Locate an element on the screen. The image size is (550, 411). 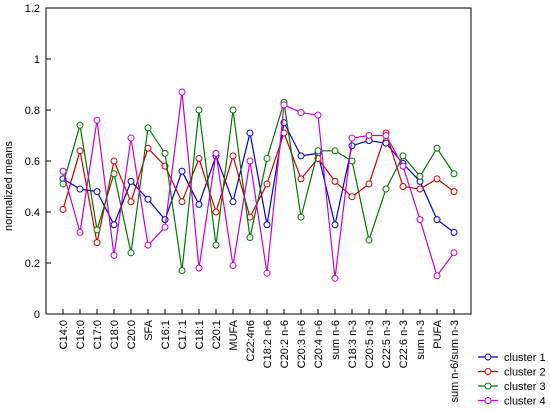
legend: cluster 1 cluster 2 cluster 3 cluster 4 is located at coordinates (512, 380).